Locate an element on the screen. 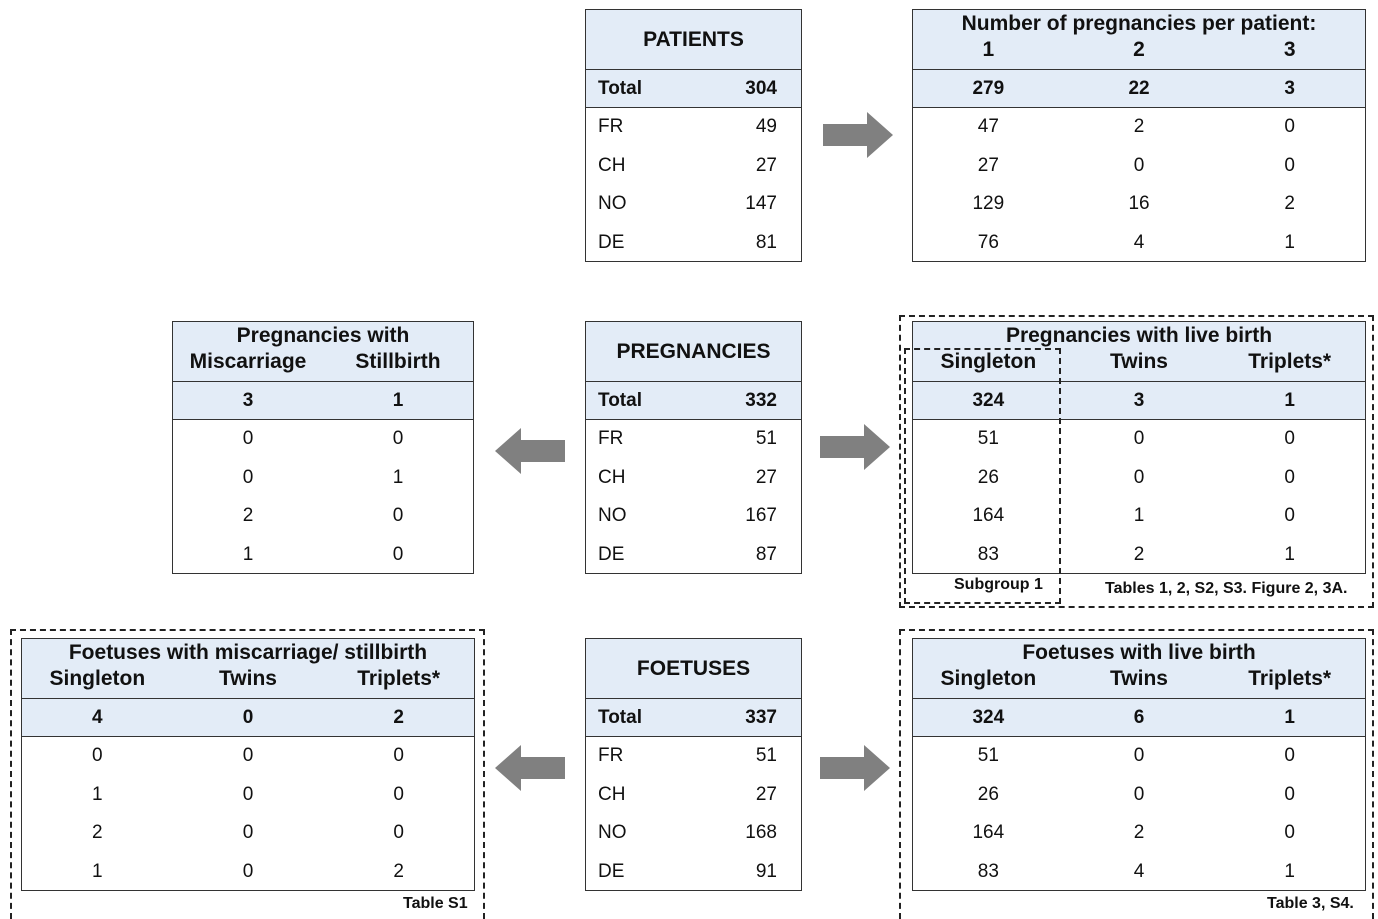 This screenshot has height=919, width=1378. table-row: 1 0 0 is located at coordinates (248, 795).